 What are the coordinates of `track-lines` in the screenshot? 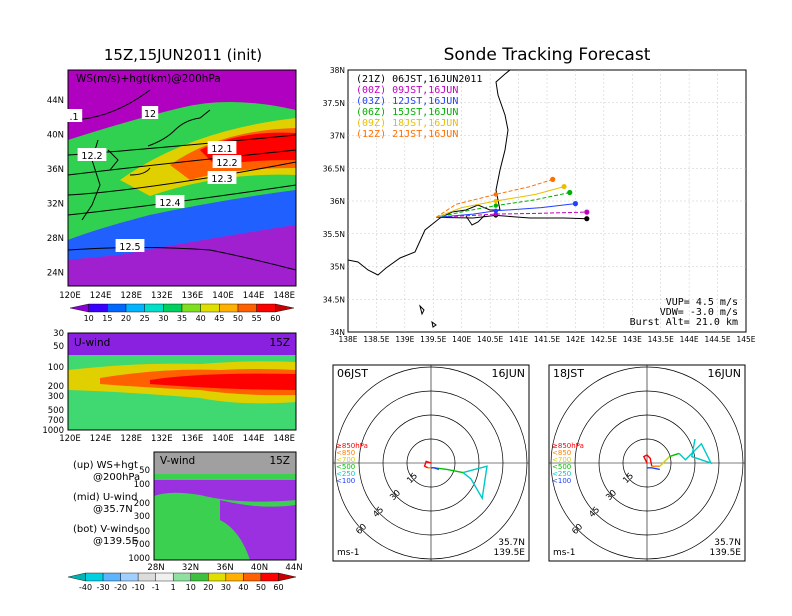 It's located at (512, 199).